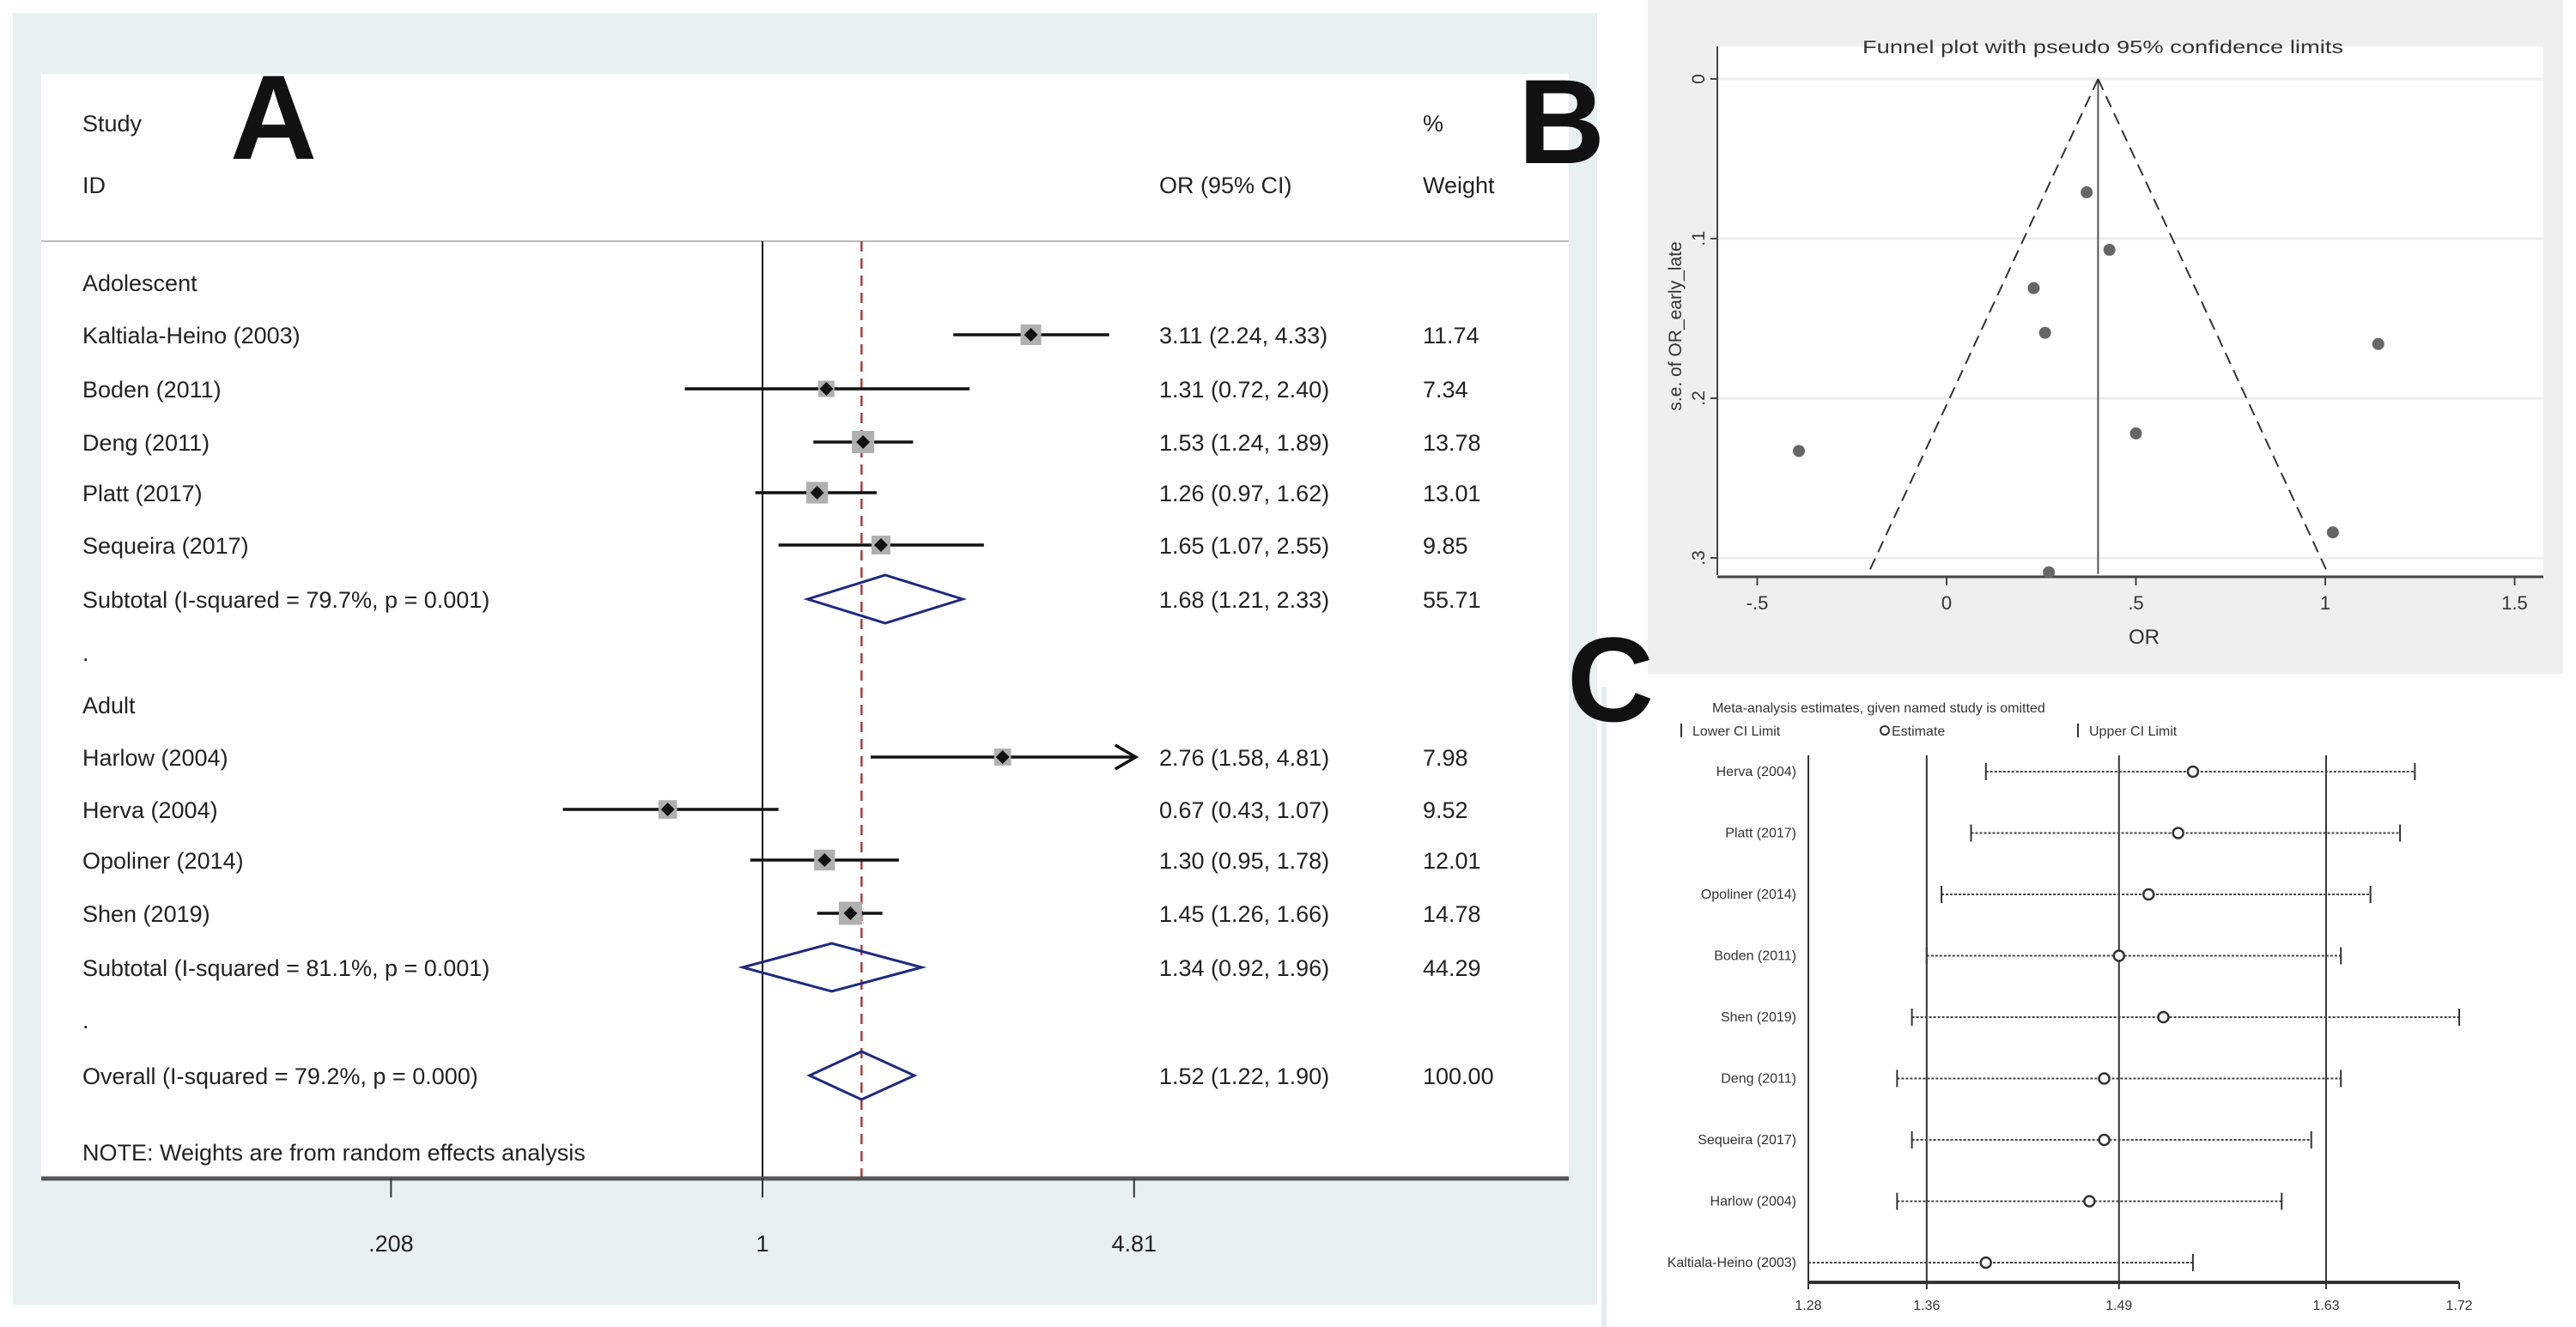 This screenshot has width=2576, height=1327. Describe the element at coordinates (775, 810) in the screenshot. I see `study-row: Herva (2004) 0.67 (0.43, 1.07) 9.52` at that location.